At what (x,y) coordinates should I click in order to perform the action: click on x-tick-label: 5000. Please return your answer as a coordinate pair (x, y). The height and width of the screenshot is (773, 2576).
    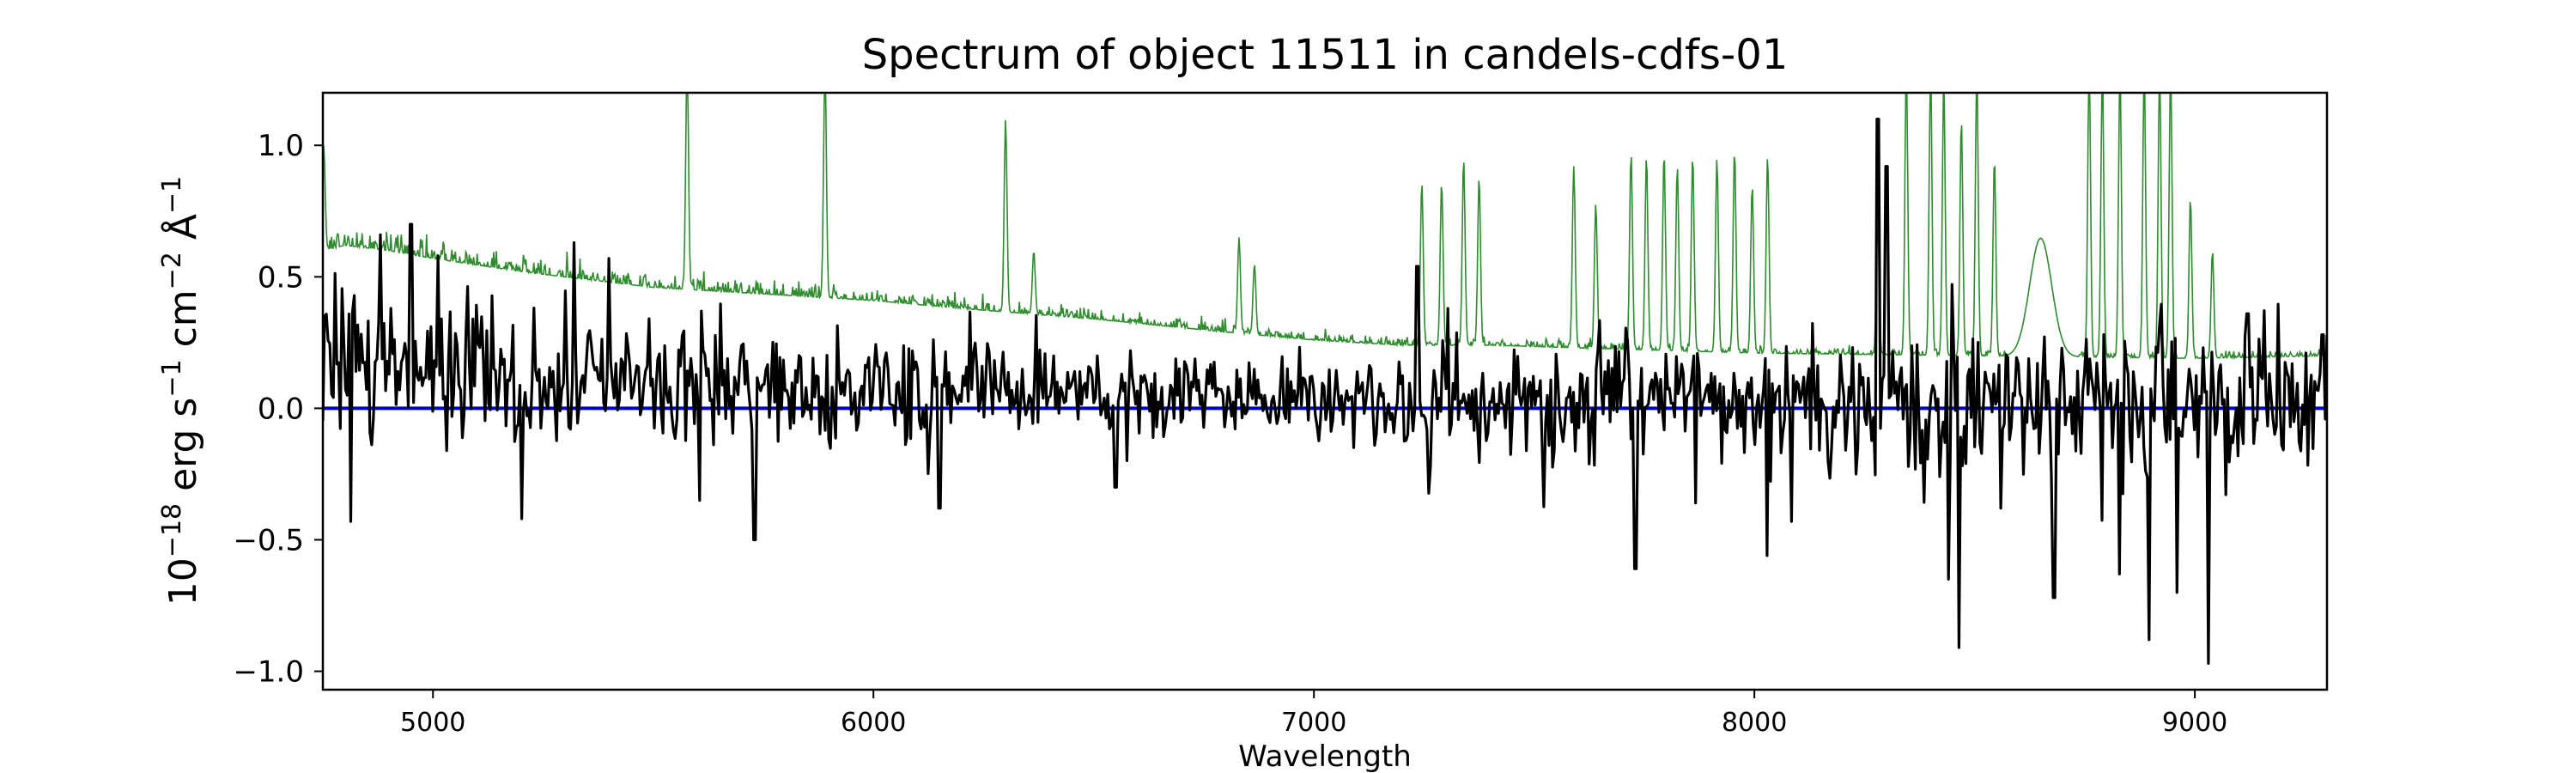
    Looking at the image, I should click on (432, 723).